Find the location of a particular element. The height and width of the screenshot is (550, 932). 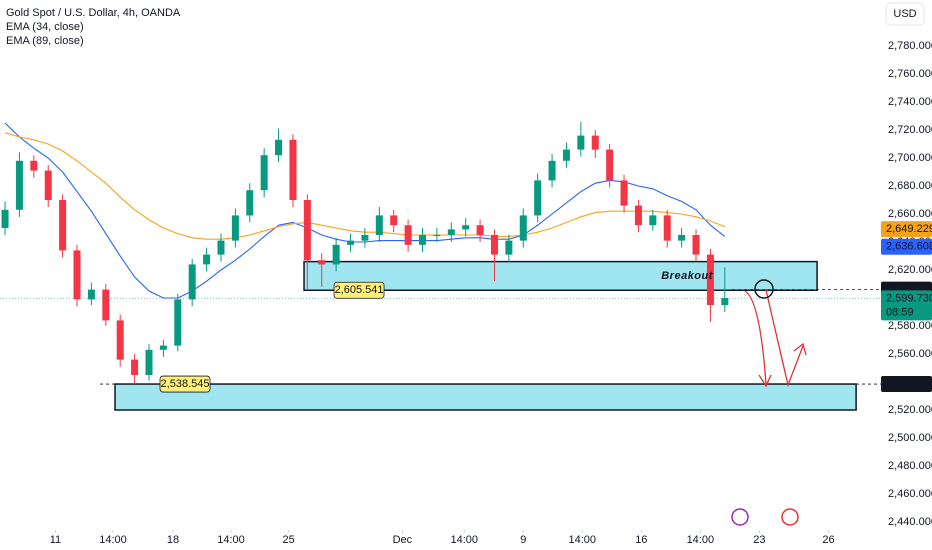

level-label: 2,538.545 is located at coordinates (185, 384).